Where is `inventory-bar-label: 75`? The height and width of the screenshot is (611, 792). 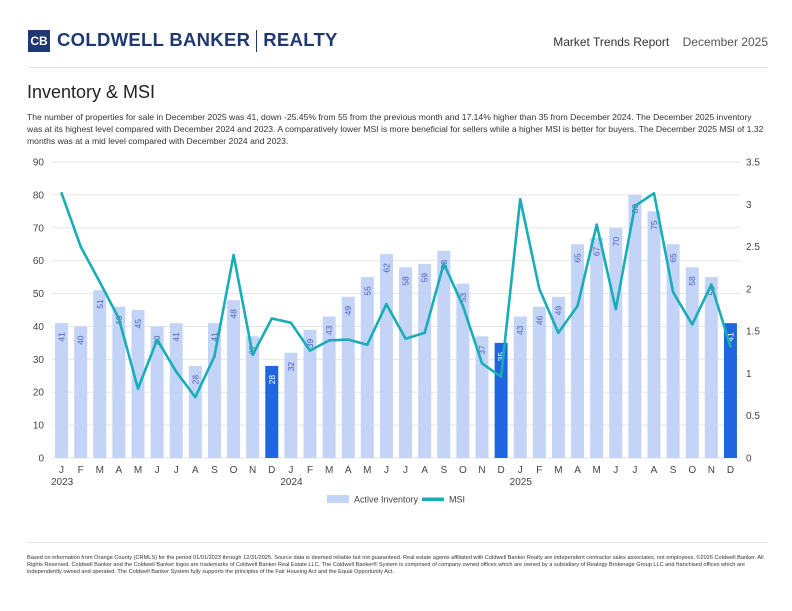
inventory-bar-label: 75 is located at coordinates (654, 225).